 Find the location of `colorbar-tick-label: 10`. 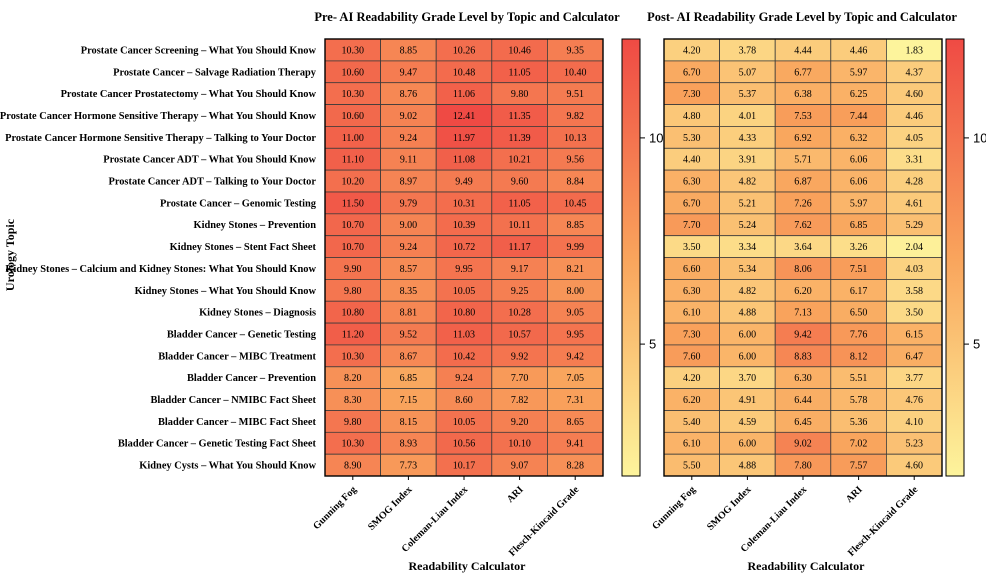

colorbar-tick-label: 10 is located at coordinates (656, 137).